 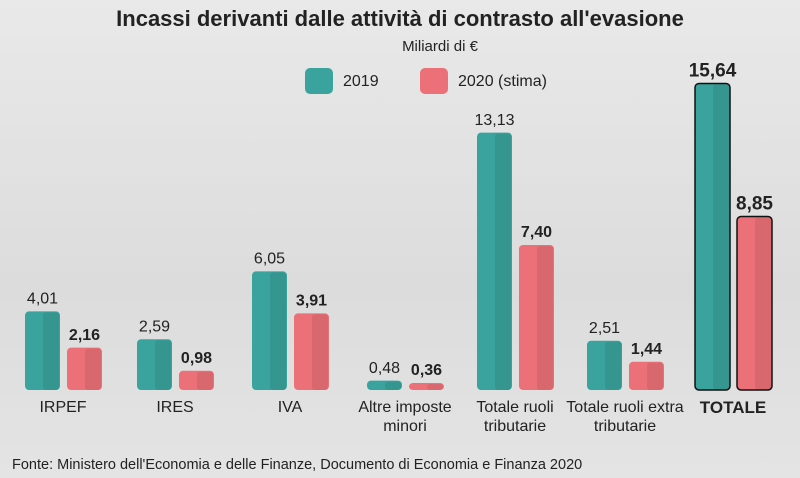 I want to click on legend-label: 2019, so click(x=361, y=81).